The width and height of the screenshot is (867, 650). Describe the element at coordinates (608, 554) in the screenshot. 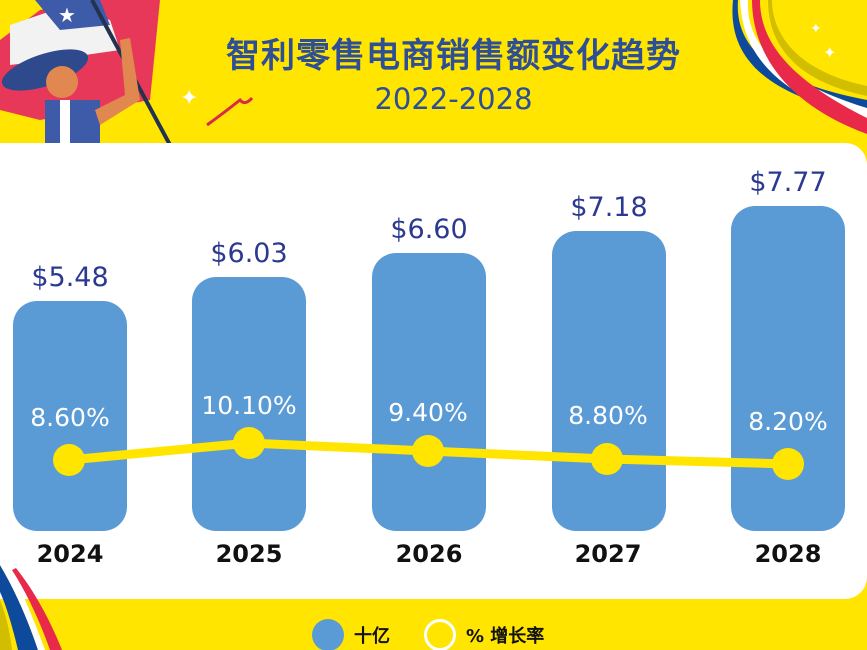

I see `year-label-2027: 2027` at that location.